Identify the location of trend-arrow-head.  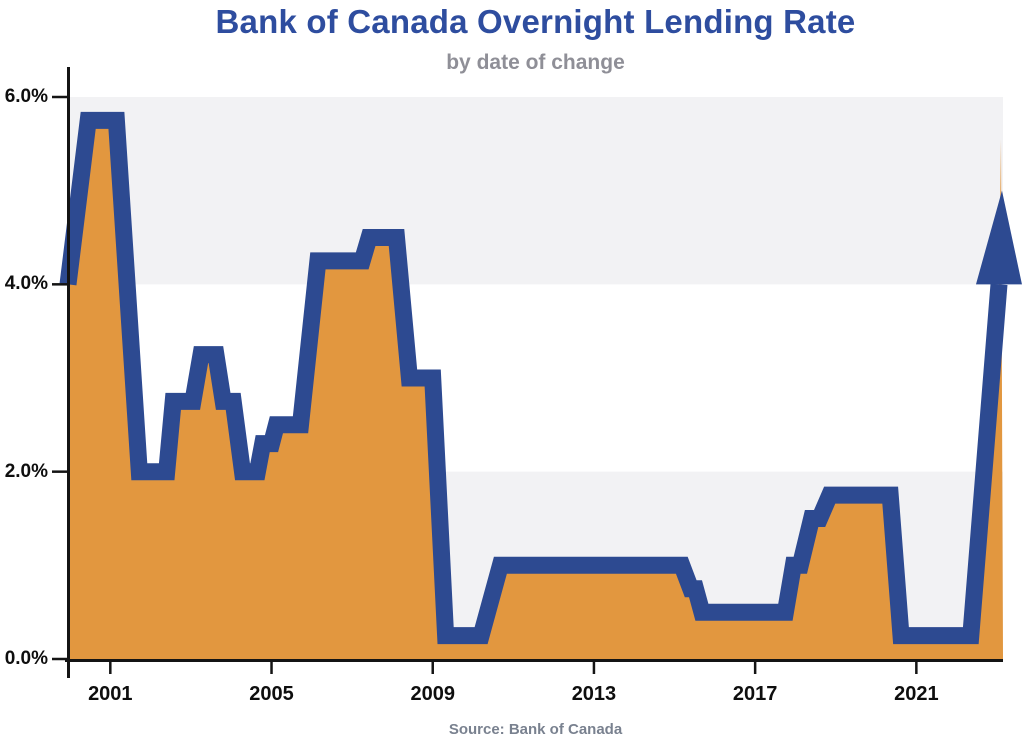
(998, 237).